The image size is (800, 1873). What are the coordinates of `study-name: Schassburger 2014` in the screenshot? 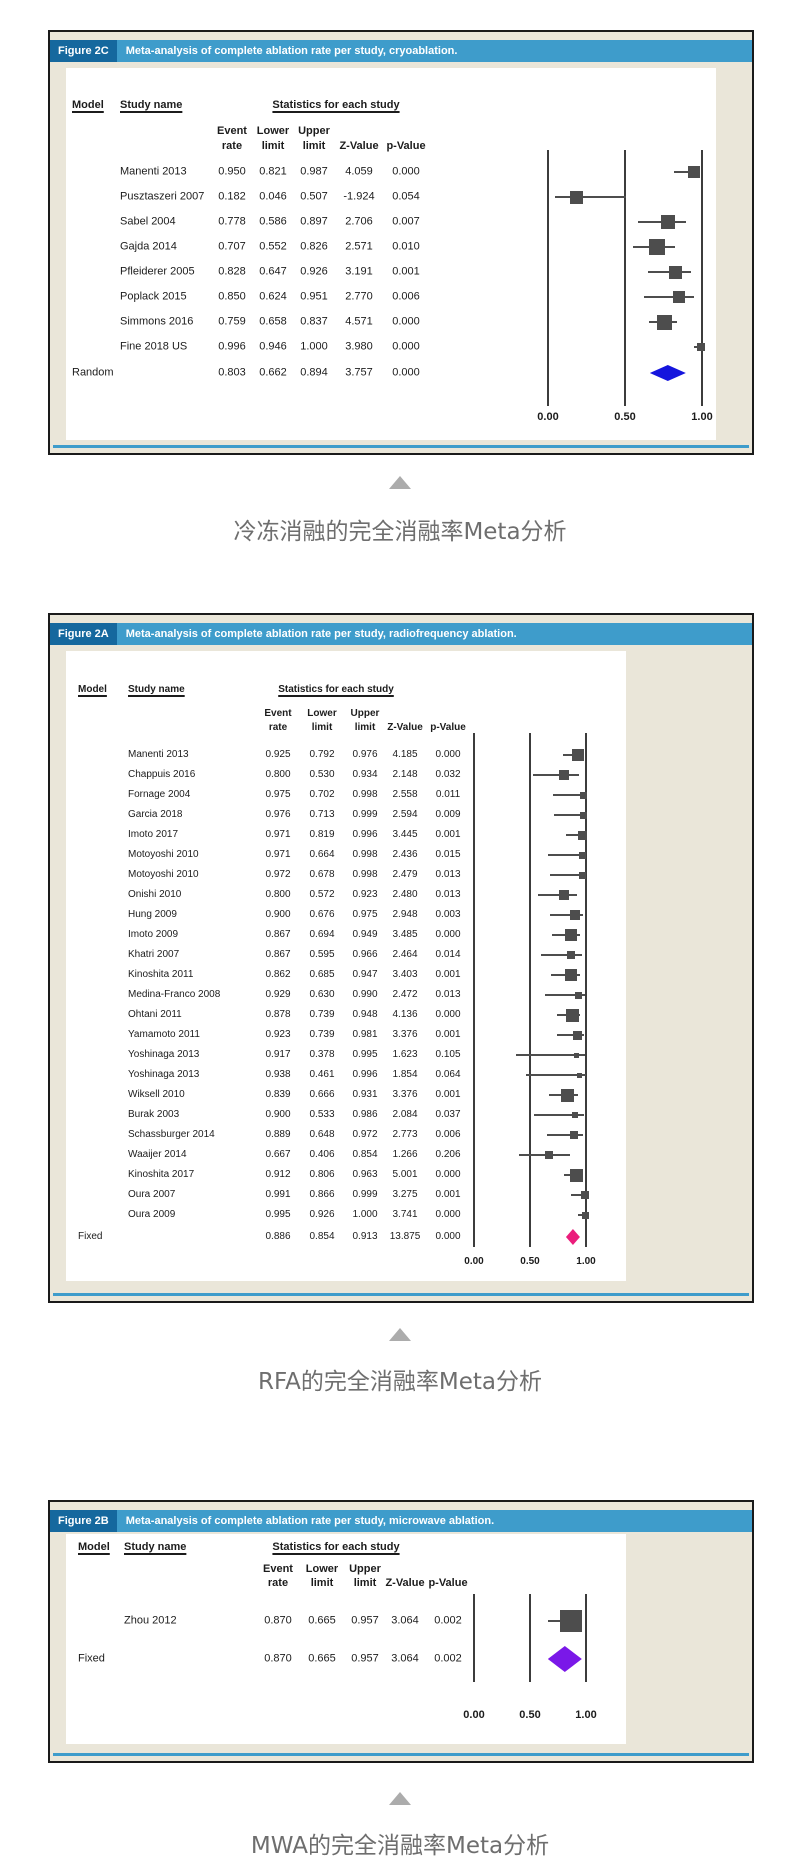 It's located at (171, 1134).